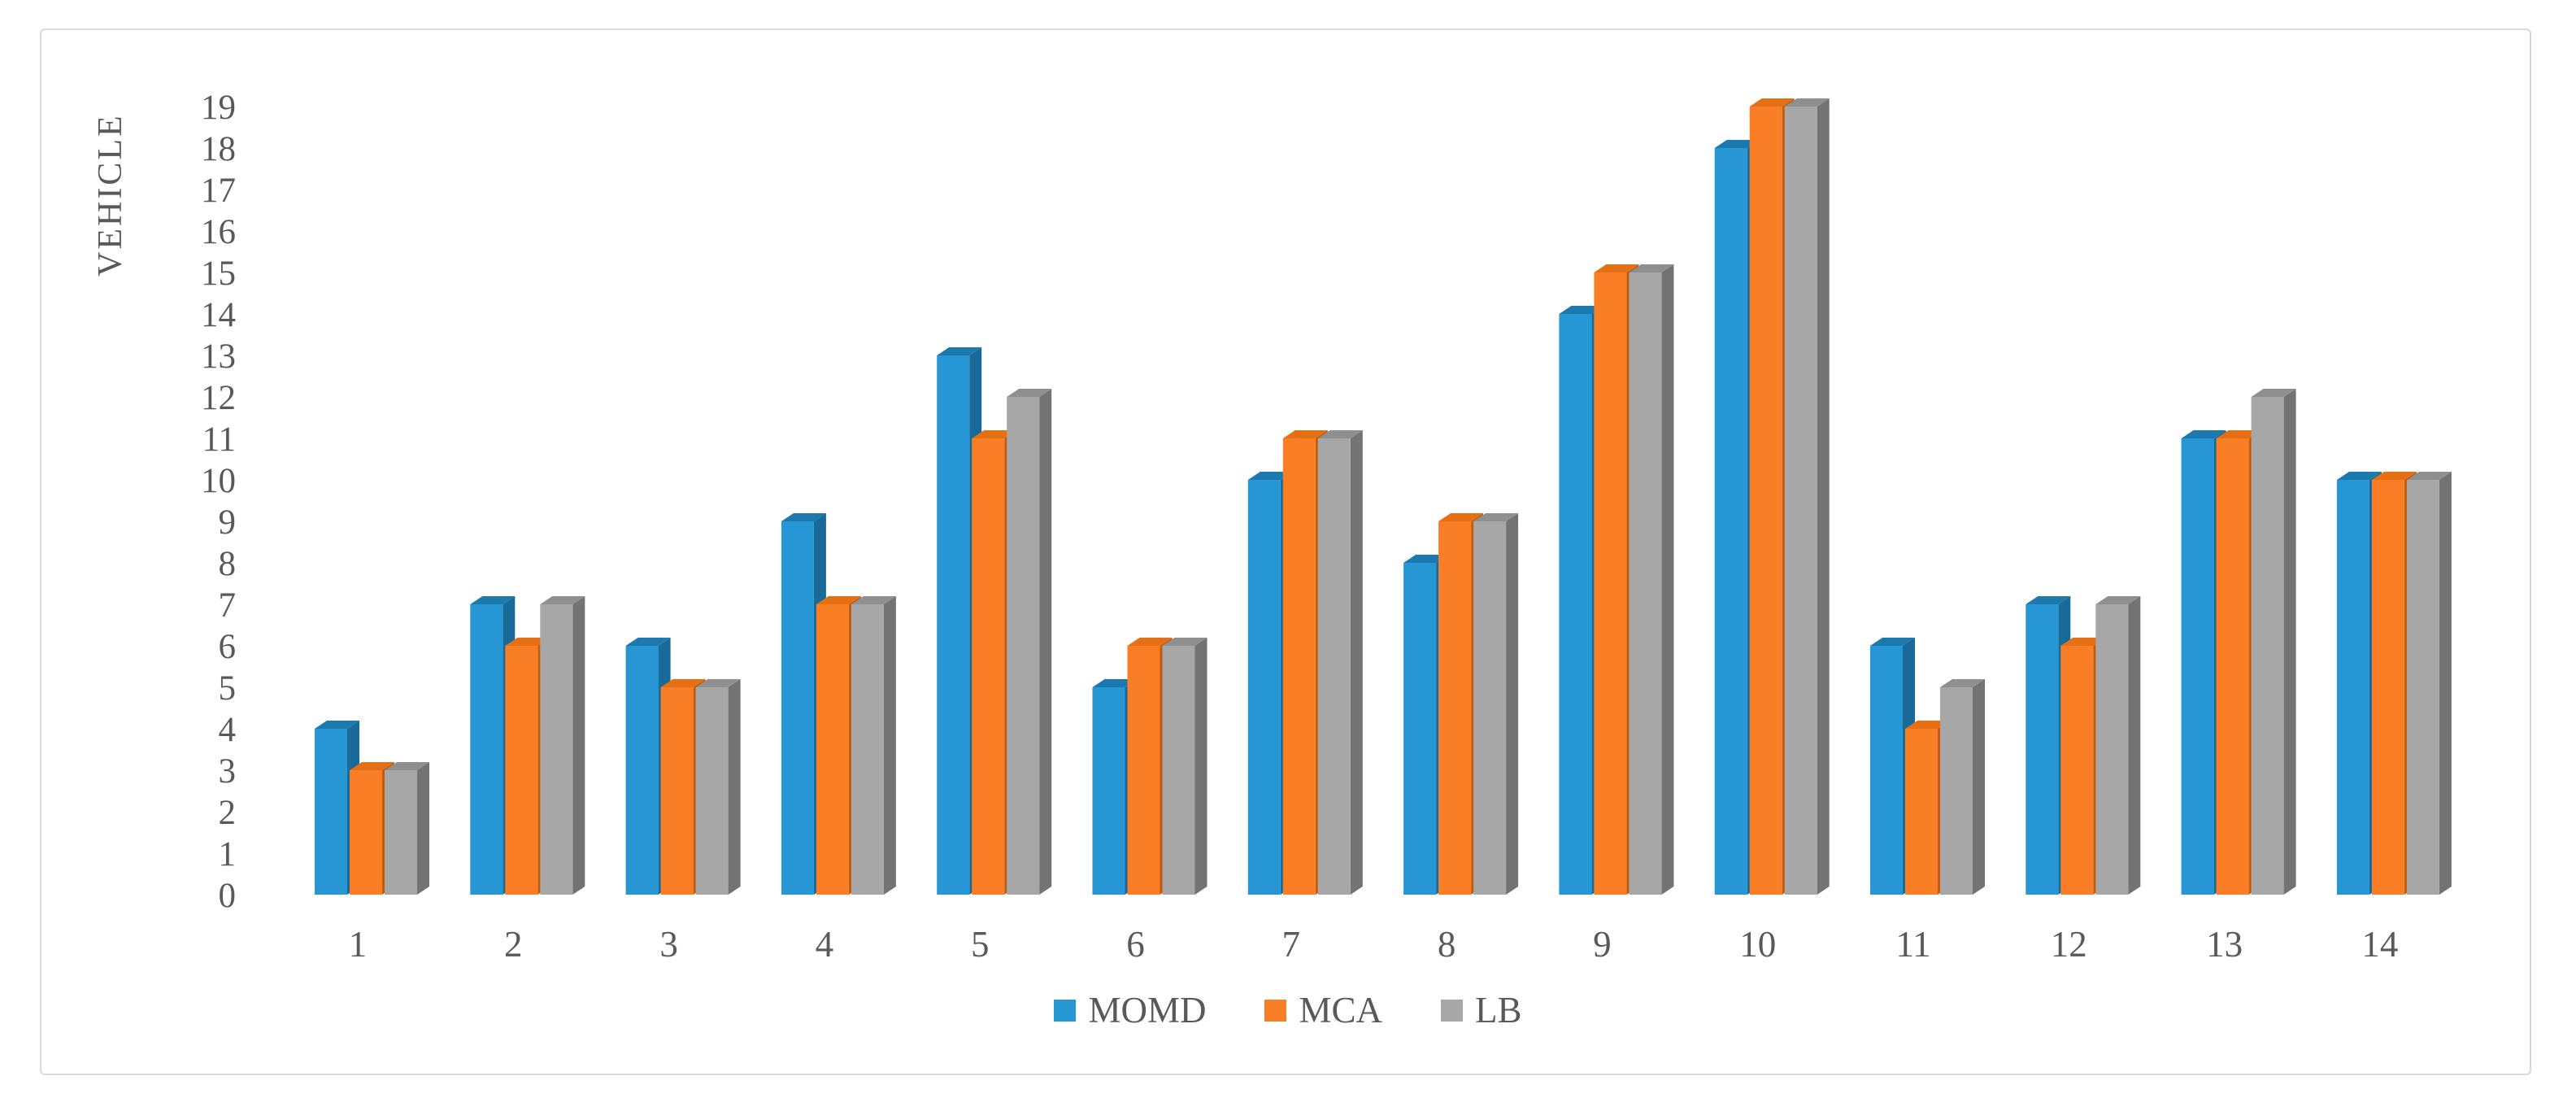 Image resolution: width=2576 pixels, height=1111 pixels. Describe the element at coordinates (218, 191) in the screenshot. I see `y-tick-17: 17` at that location.